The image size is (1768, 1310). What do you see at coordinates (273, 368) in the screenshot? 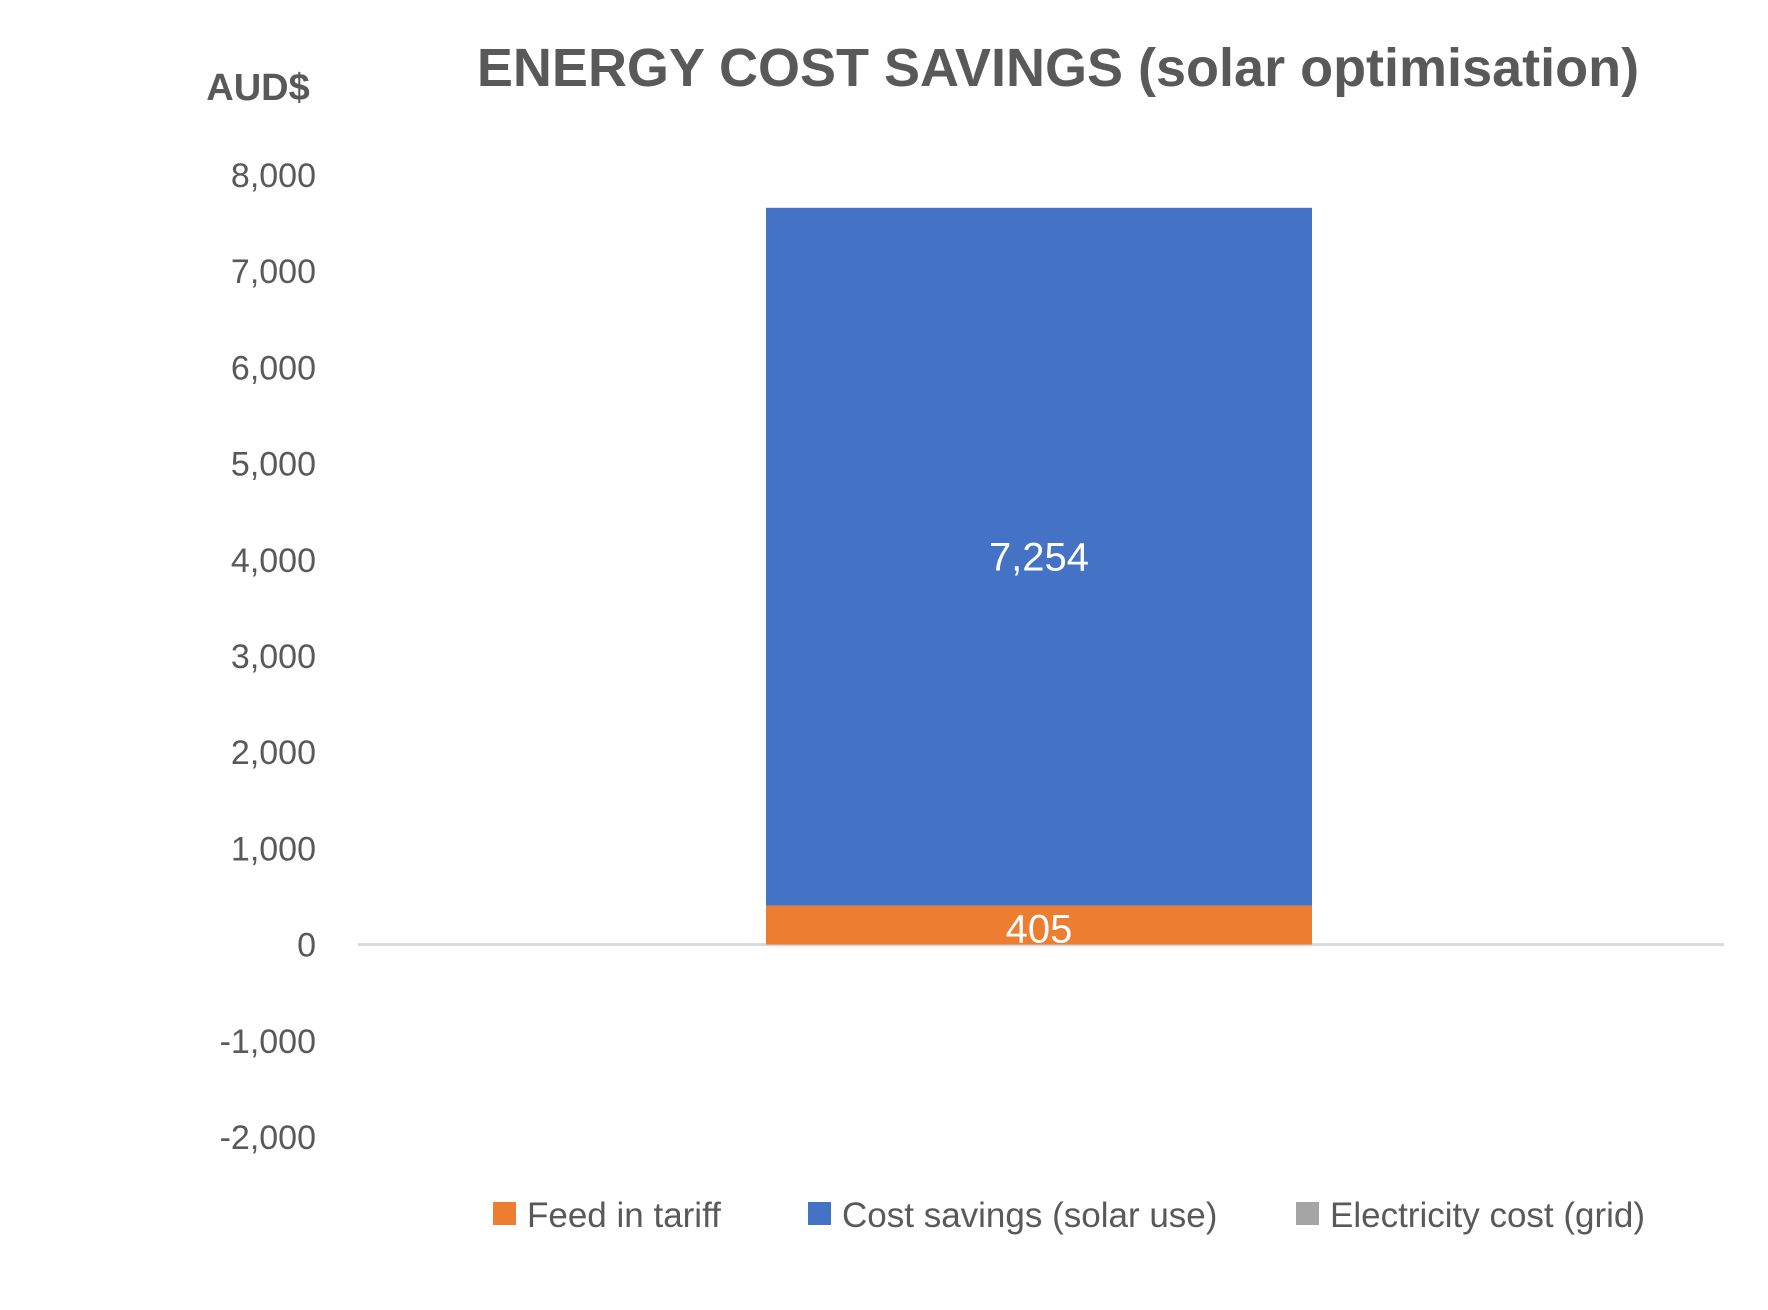
I see `y-tick-label: 6,000` at bounding box center [273, 368].